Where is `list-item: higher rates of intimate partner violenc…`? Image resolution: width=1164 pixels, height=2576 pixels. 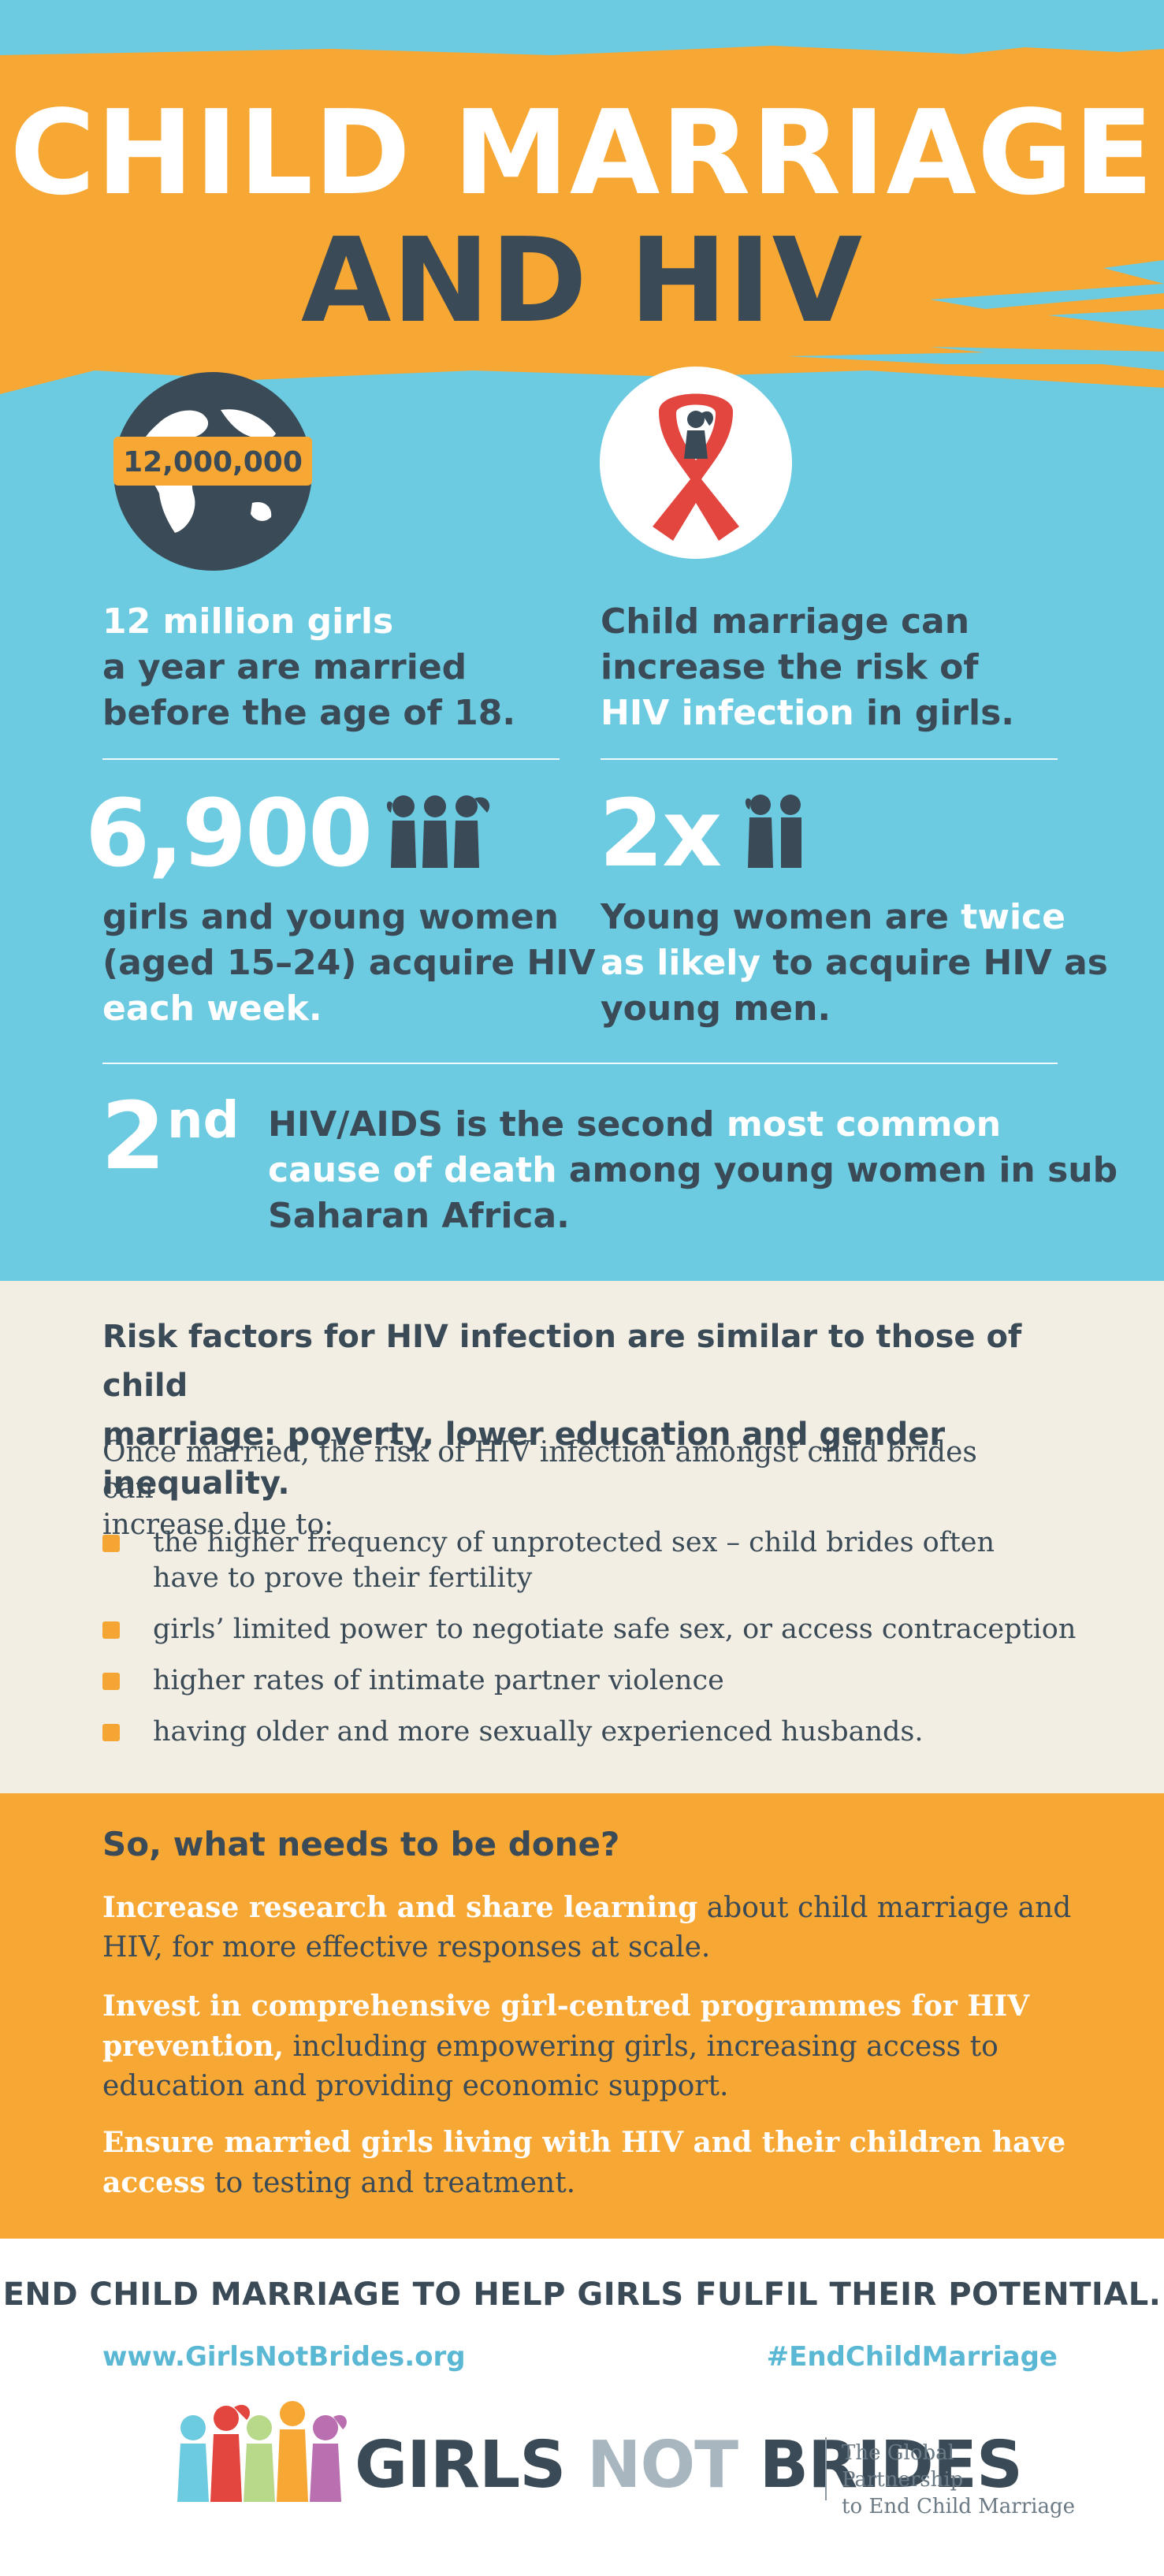 list-item: higher rates of intimate partner violenc… is located at coordinates (591, 1681).